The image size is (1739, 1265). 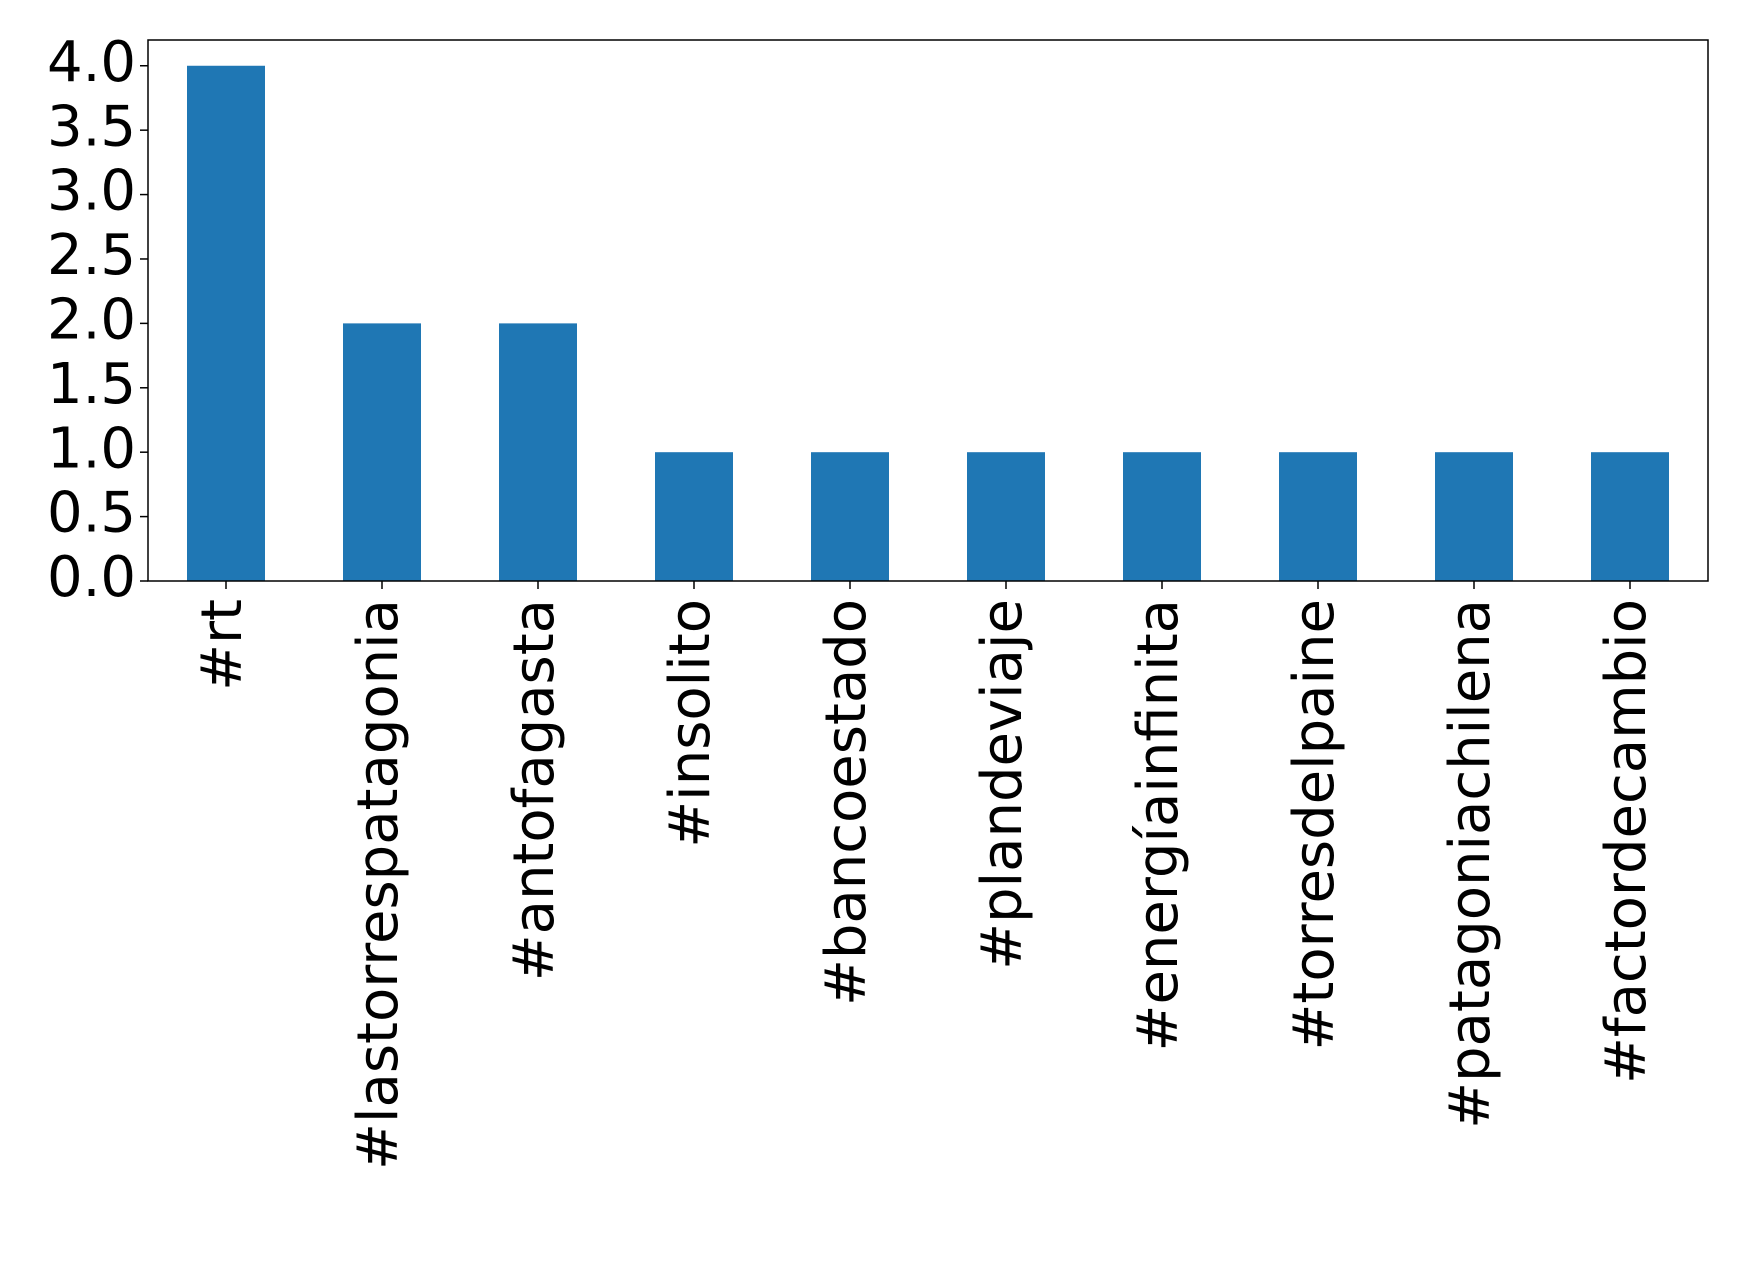 What do you see at coordinates (534, 790) in the screenshot?
I see `x-tick-label: #antofagasta` at bounding box center [534, 790].